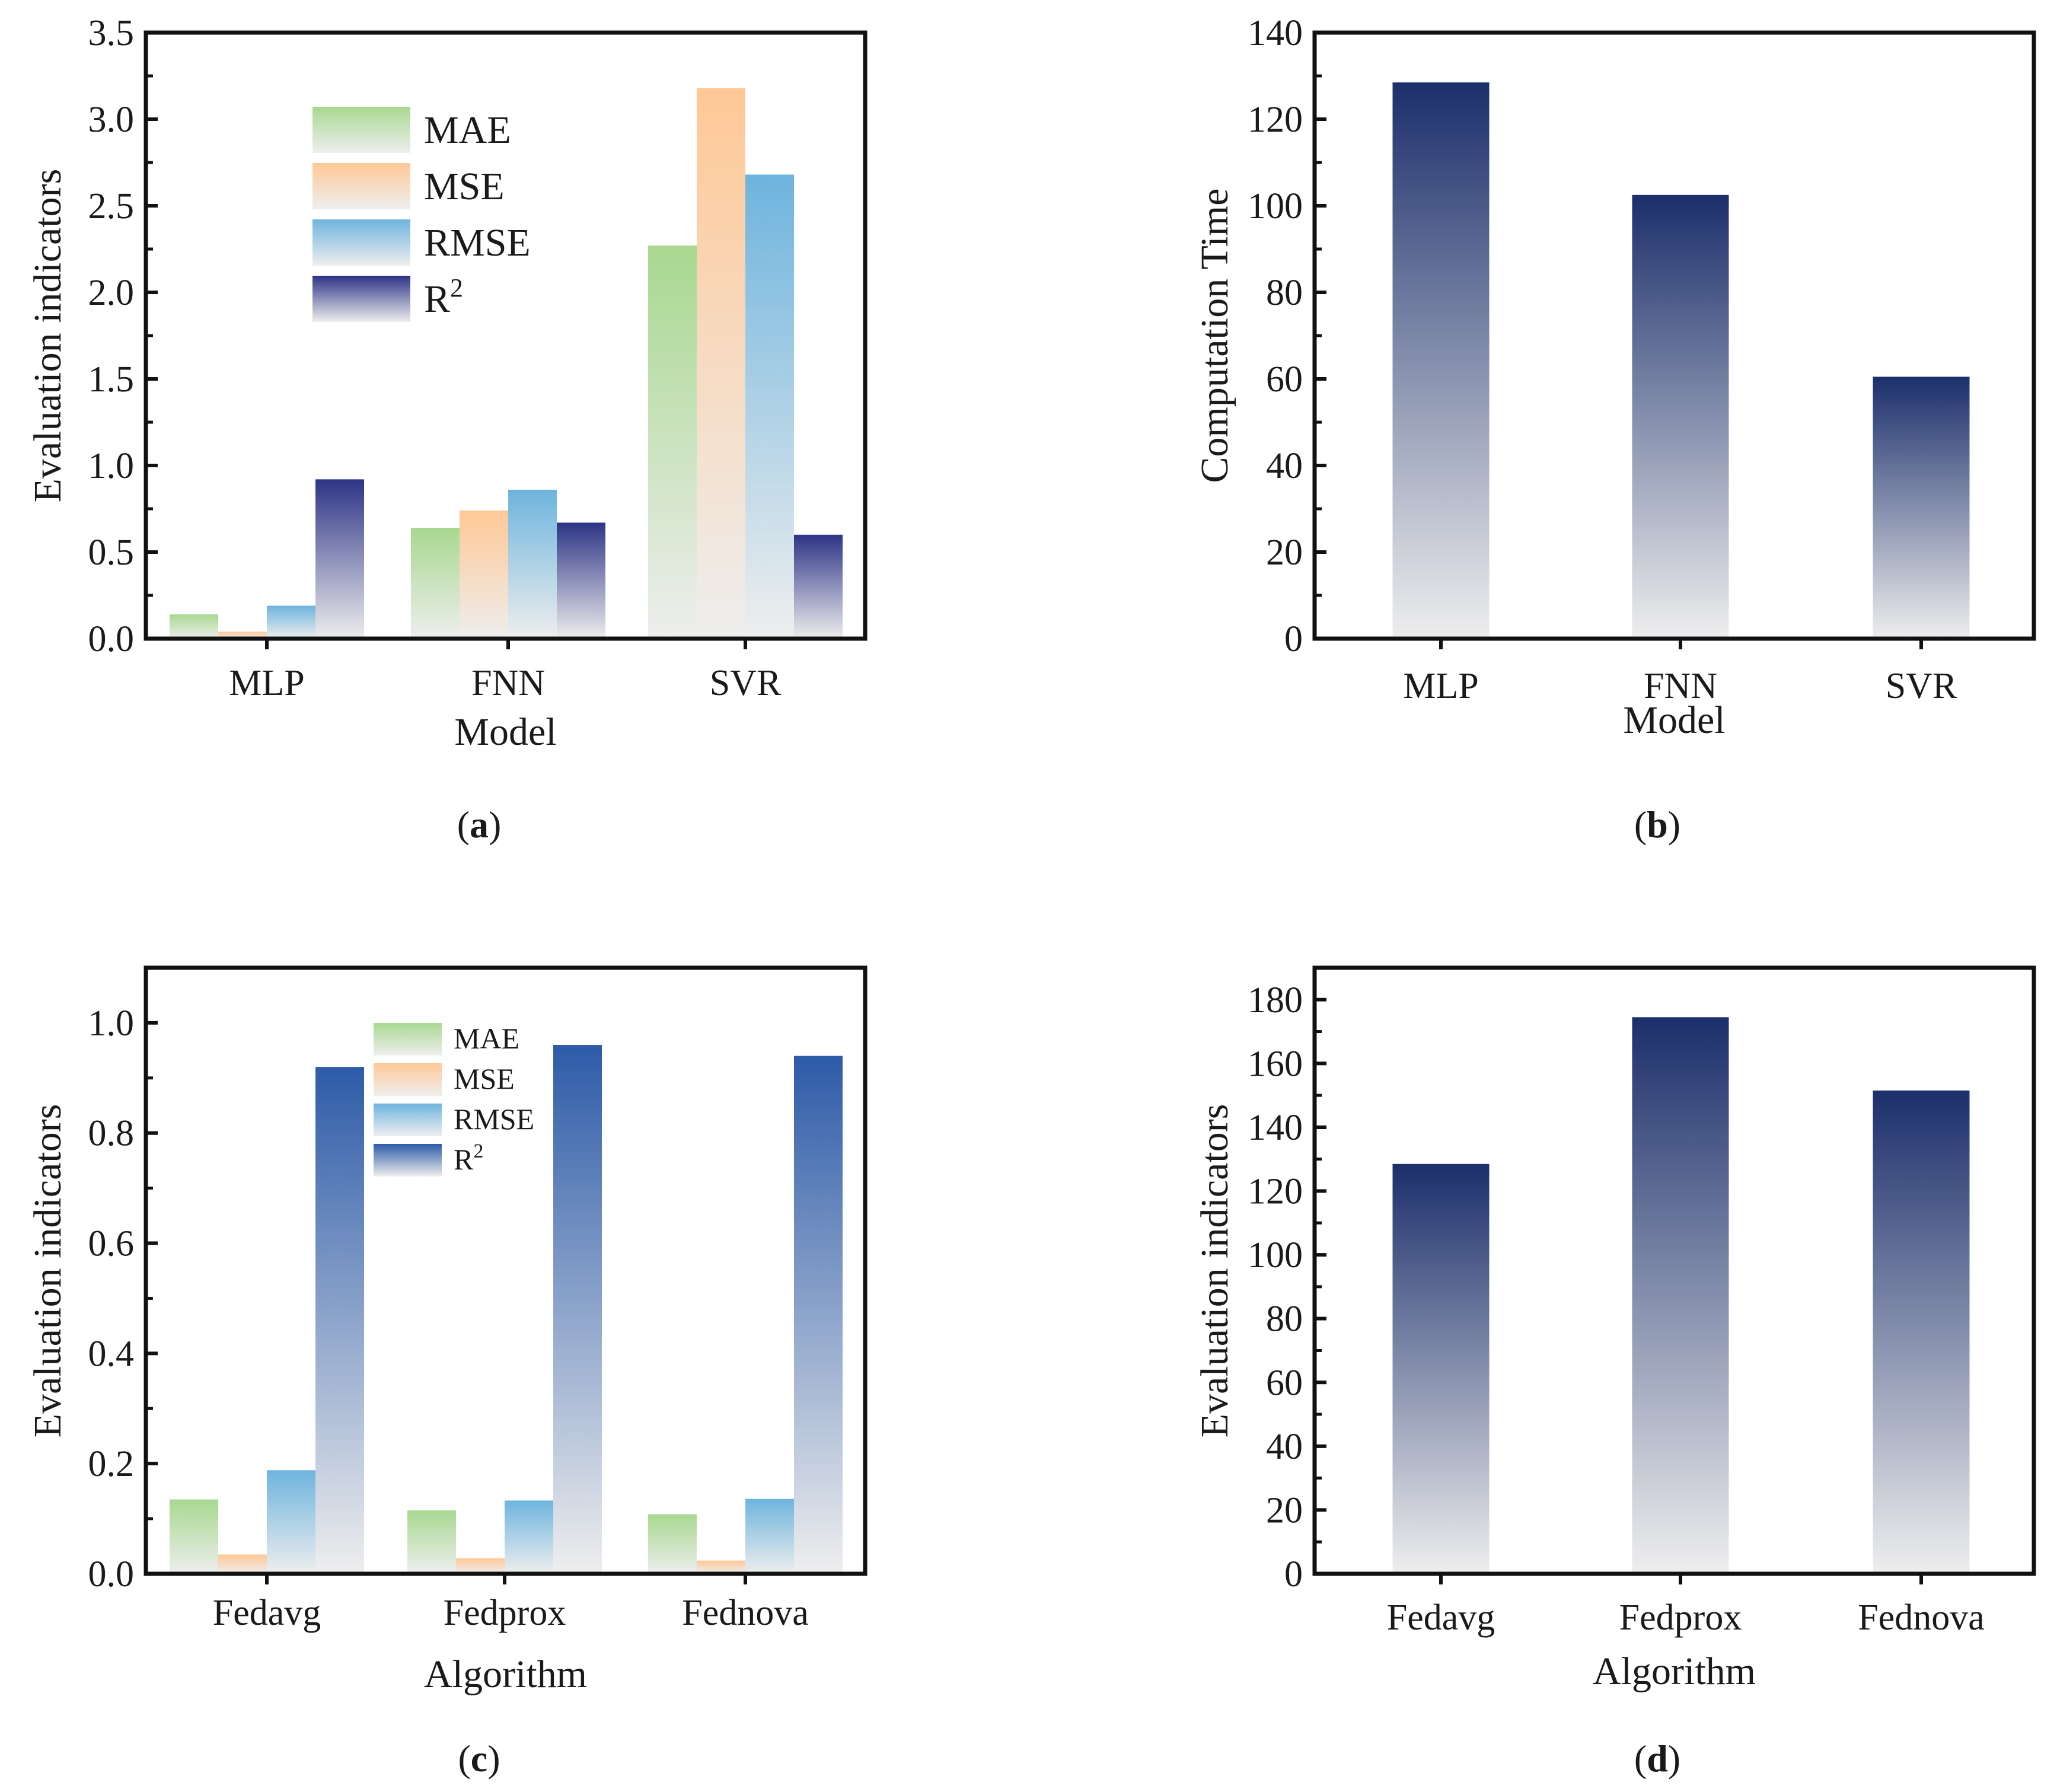 The image size is (2057, 1792). Describe the element at coordinates (1285, 1510) in the screenshot. I see `panel-d-ytick-label: 20` at that location.